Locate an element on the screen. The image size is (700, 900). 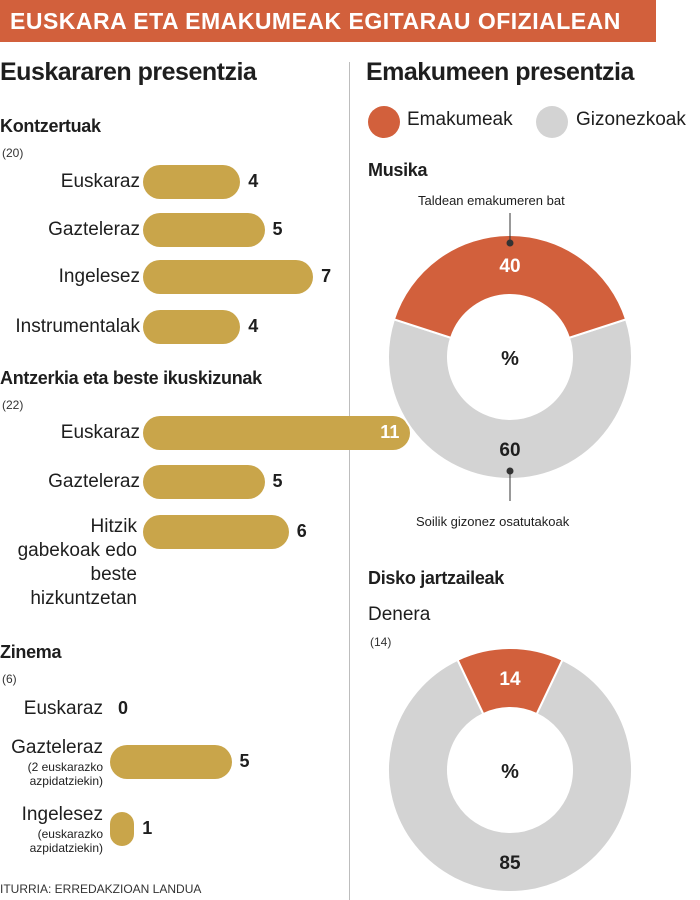
bar-value-label: 1 is located at coordinates (147, 828).